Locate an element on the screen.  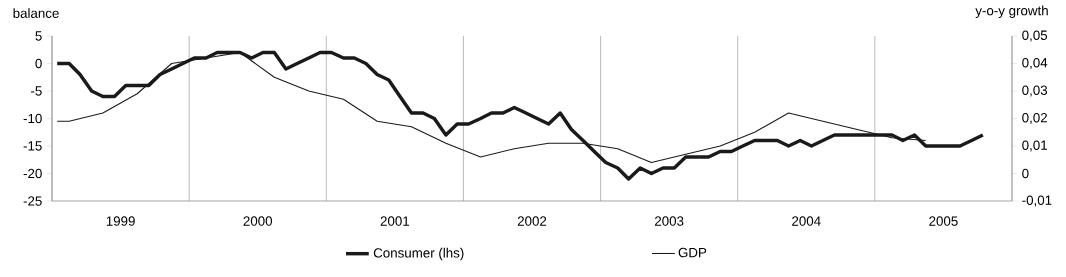
y-axis-title: balance is located at coordinates (36, 13).